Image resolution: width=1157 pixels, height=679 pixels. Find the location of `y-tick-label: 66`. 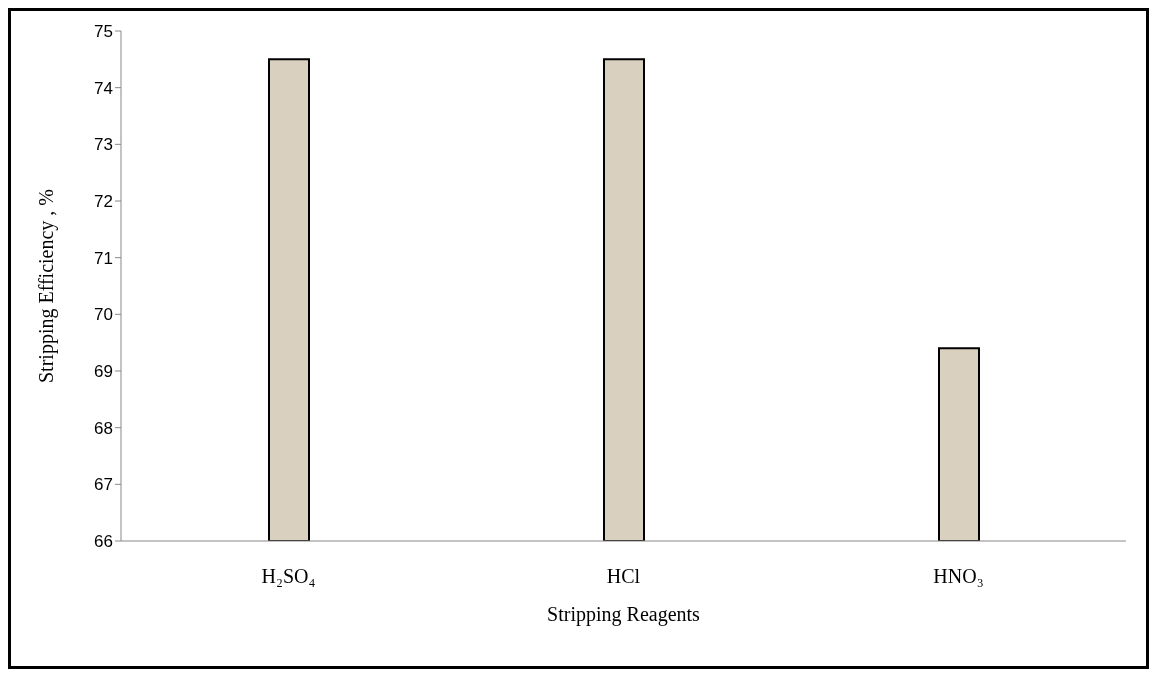

y-tick-label: 66 is located at coordinates (103, 542).